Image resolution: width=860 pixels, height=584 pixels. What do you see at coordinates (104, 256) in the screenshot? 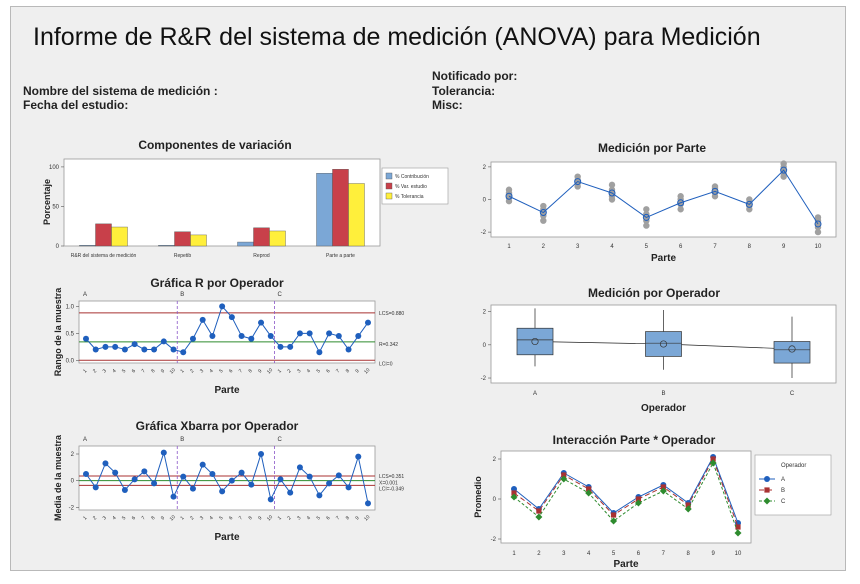
I see `components-category-label-0: R&R del sistema de medición` at bounding box center [104, 256].